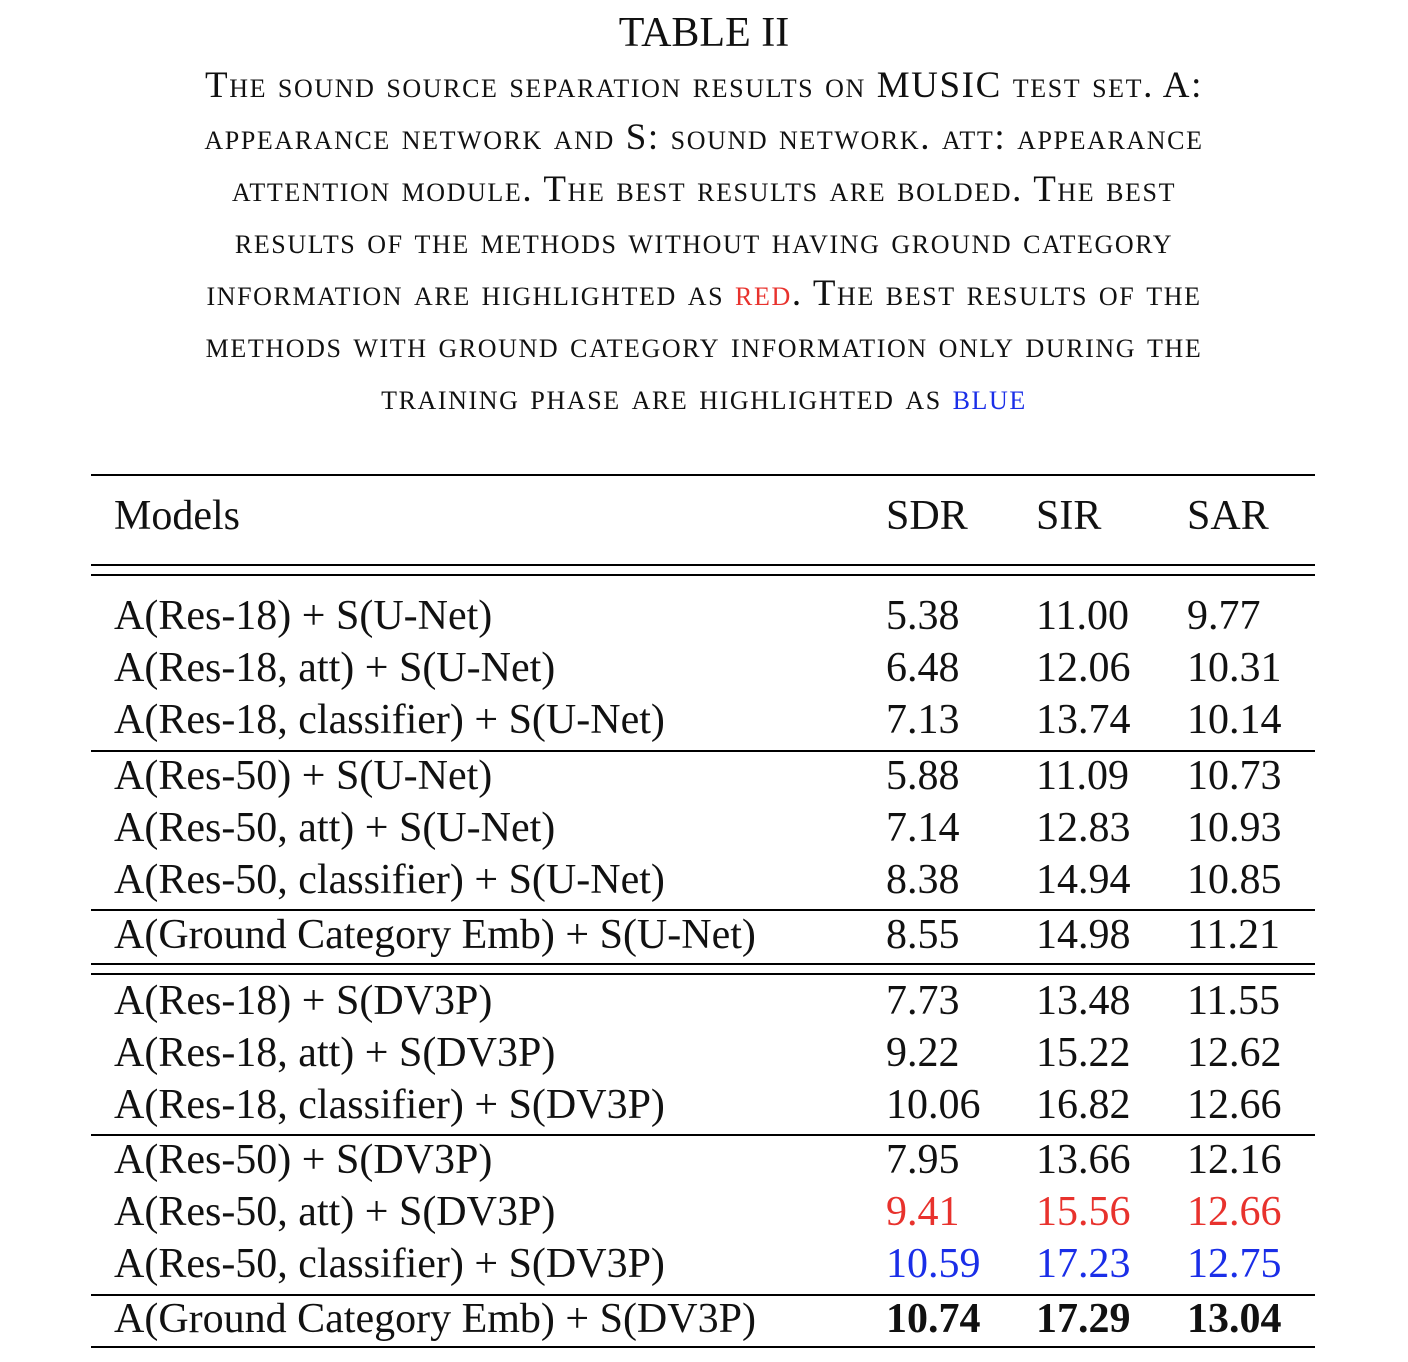 The width and height of the screenshot is (1408, 1362). Describe the element at coordinates (703, 475) in the screenshot. I see `table-top-rule` at that location.